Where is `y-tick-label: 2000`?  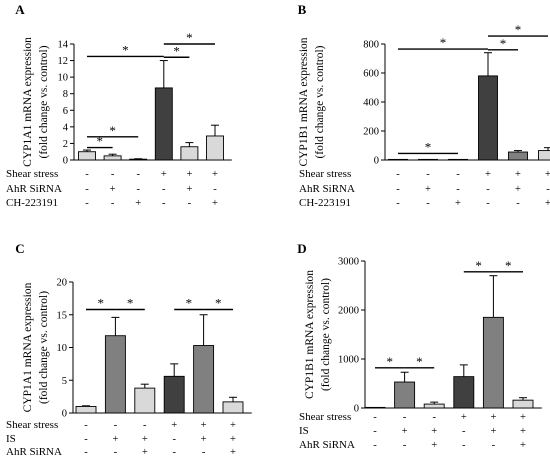 y-tick-label: 2000 is located at coordinates (348, 311).